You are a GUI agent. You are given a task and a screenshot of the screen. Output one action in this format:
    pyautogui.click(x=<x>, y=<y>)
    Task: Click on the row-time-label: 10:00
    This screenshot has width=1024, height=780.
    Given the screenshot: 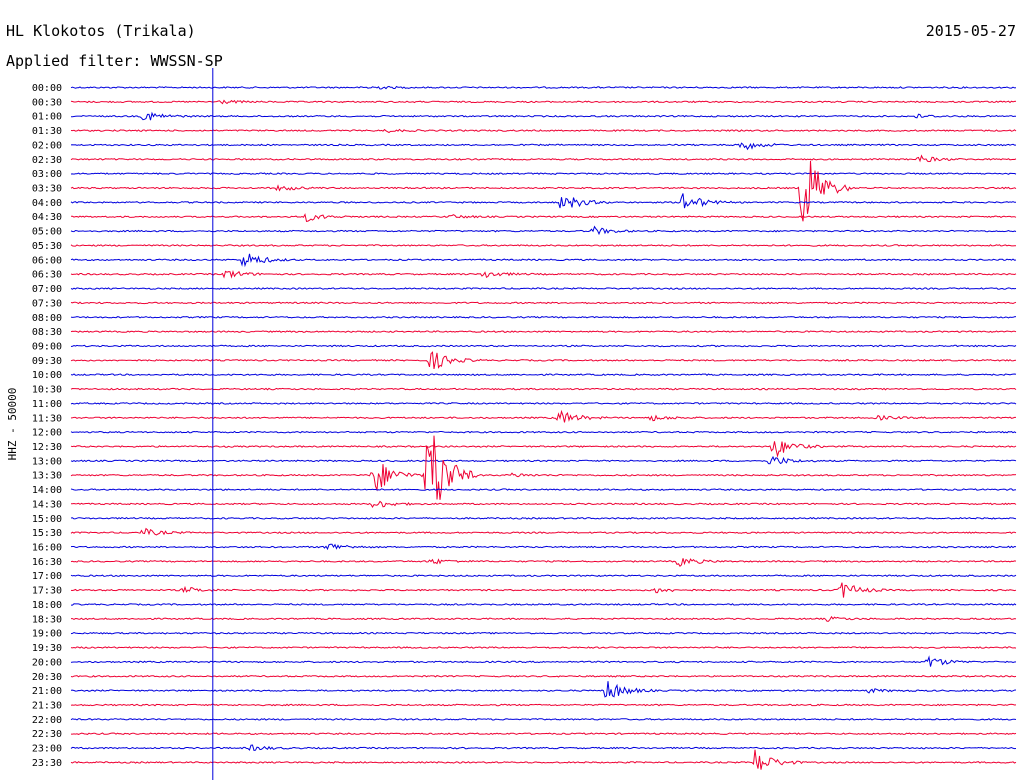 What is the action you would take?
    pyautogui.click(x=47, y=375)
    